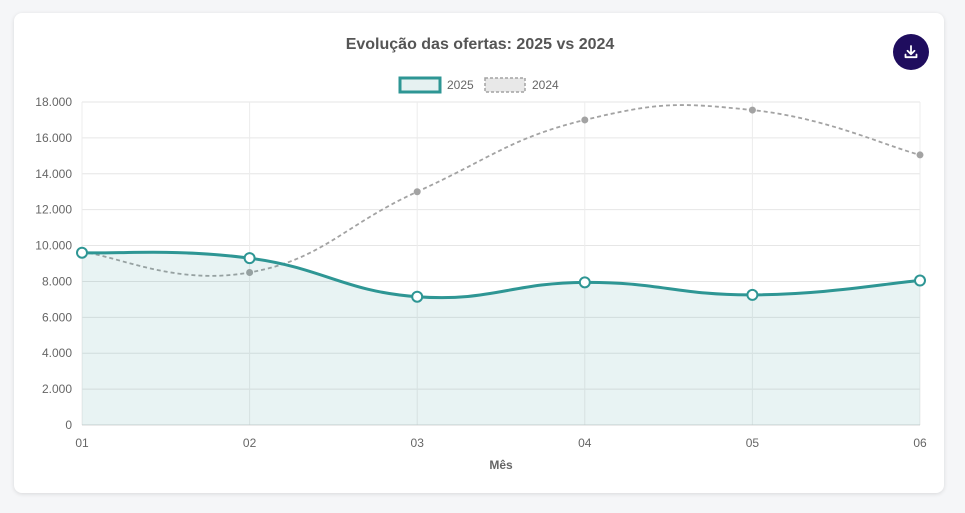 This screenshot has width=965, height=513. Describe the element at coordinates (501, 443) in the screenshot. I see `x-axis: 01 02 03 04 05 06` at that location.